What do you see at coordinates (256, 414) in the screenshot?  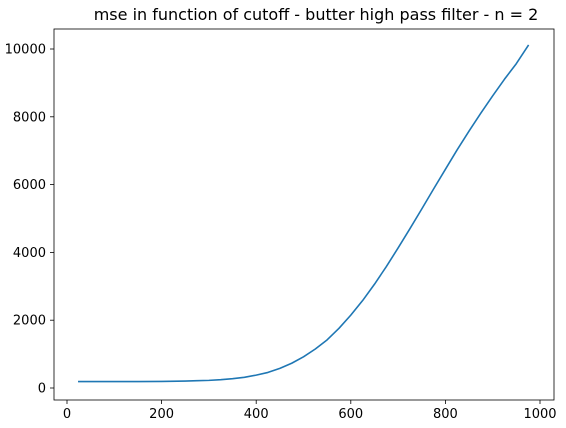 I see `x-tick-label: 400` at bounding box center [256, 414].